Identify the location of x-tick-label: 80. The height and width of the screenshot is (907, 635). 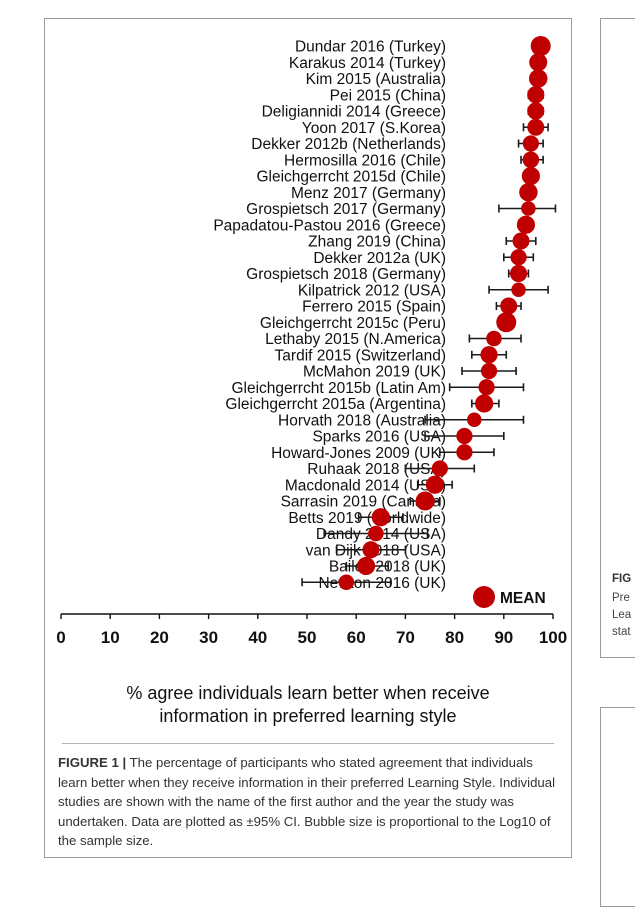
(454, 637).